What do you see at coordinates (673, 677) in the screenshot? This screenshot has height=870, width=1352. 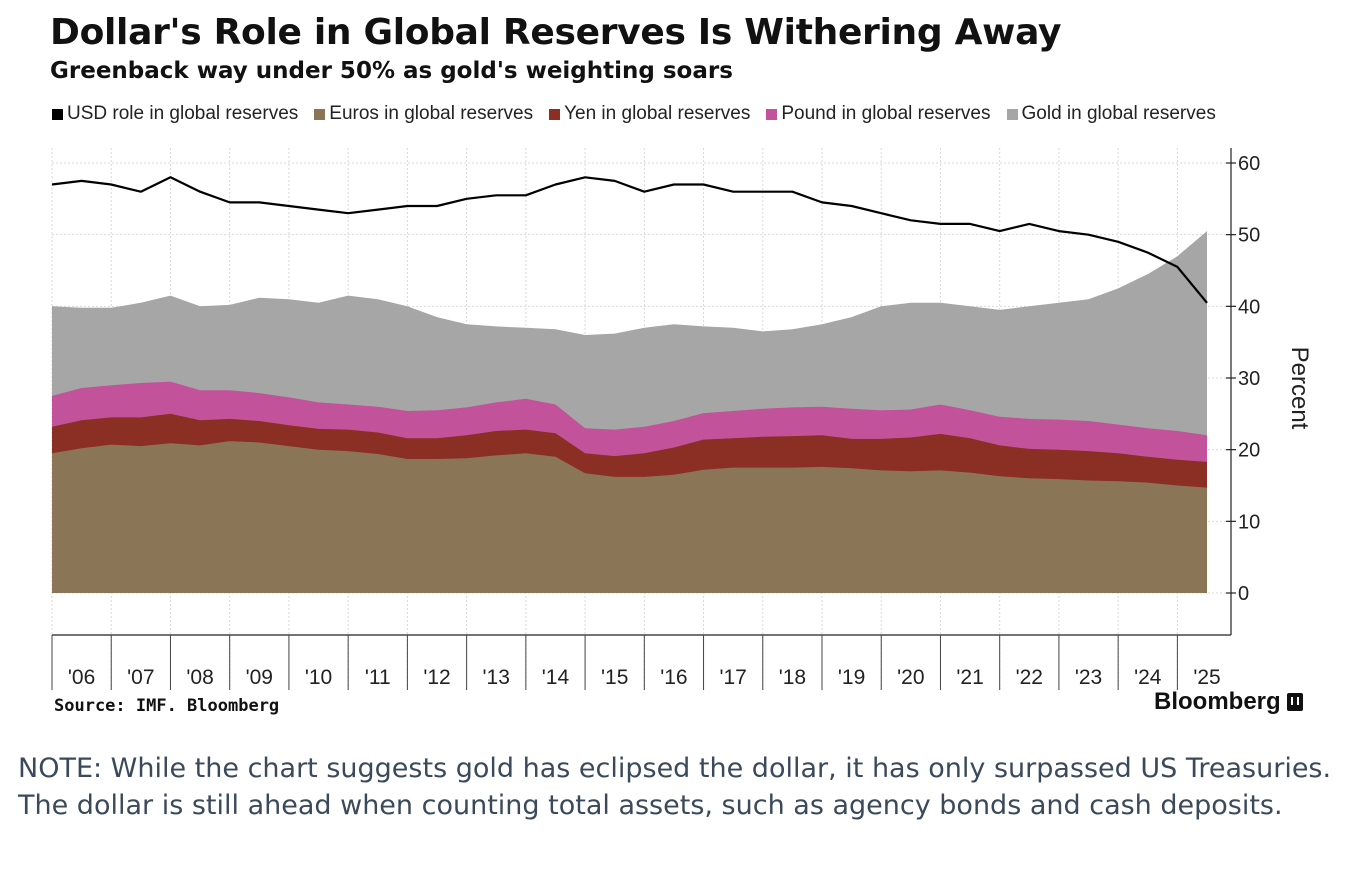 I see `x-tick-label: '16` at bounding box center [673, 677].